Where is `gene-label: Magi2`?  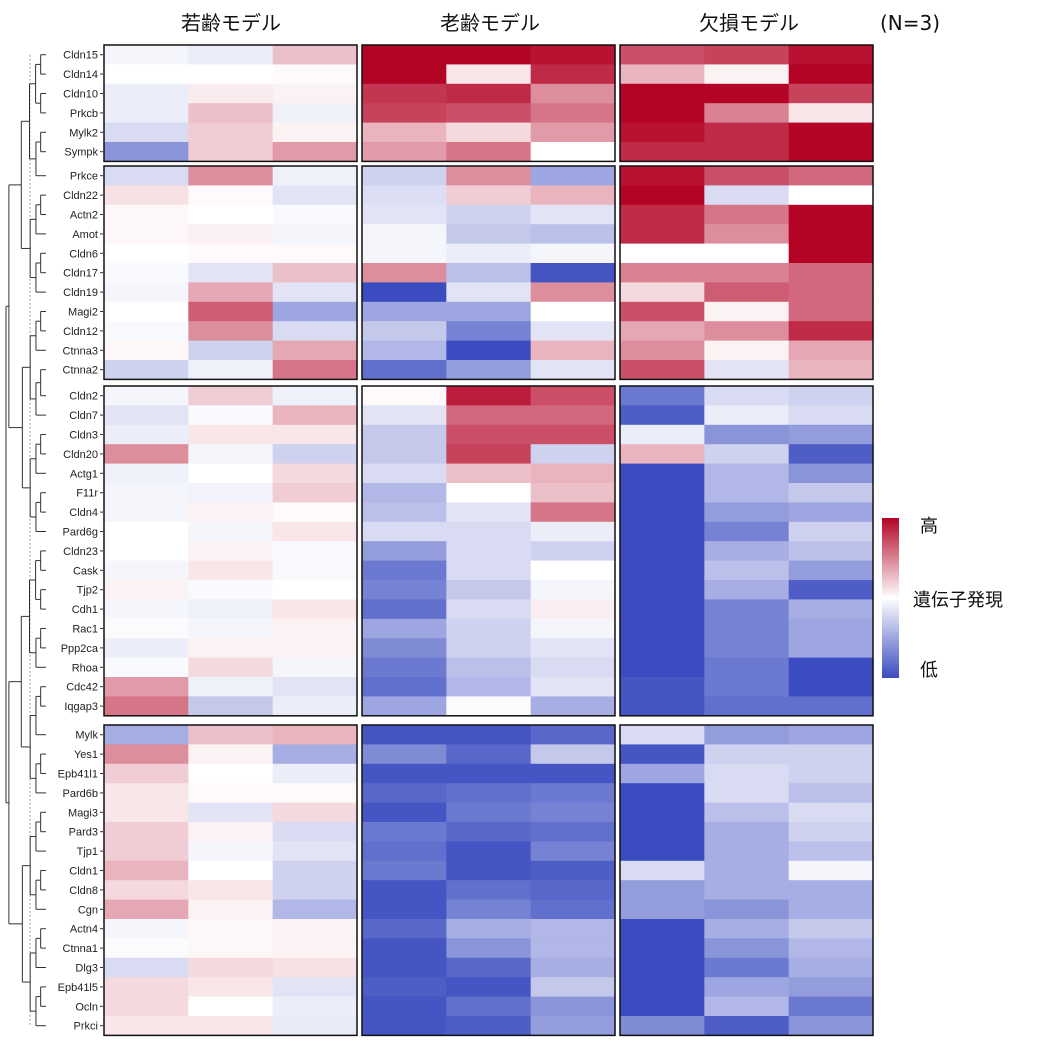
gene-label: Magi2 is located at coordinates (83, 313).